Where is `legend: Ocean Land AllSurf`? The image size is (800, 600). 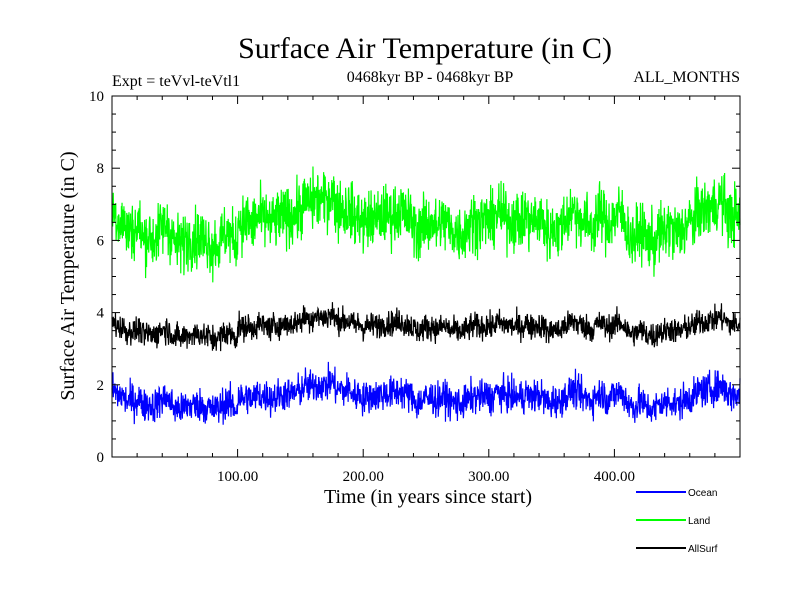 legend: Ocean Land AllSurf is located at coordinates (677, 521).